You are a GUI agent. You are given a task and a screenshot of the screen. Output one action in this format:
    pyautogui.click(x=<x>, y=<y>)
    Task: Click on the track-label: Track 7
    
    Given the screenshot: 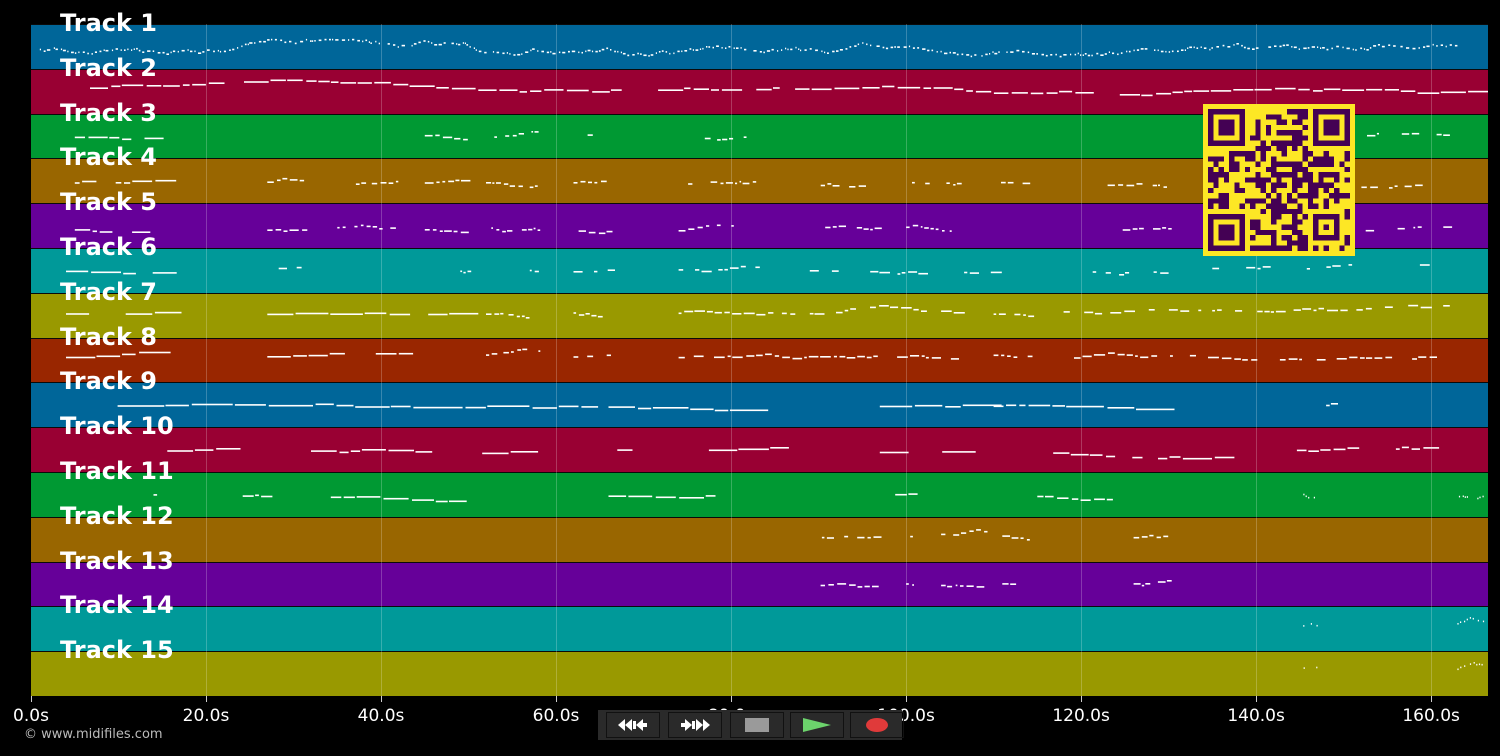 What is the action you would take?
    pyautogui.click(x=109, y=291)
    